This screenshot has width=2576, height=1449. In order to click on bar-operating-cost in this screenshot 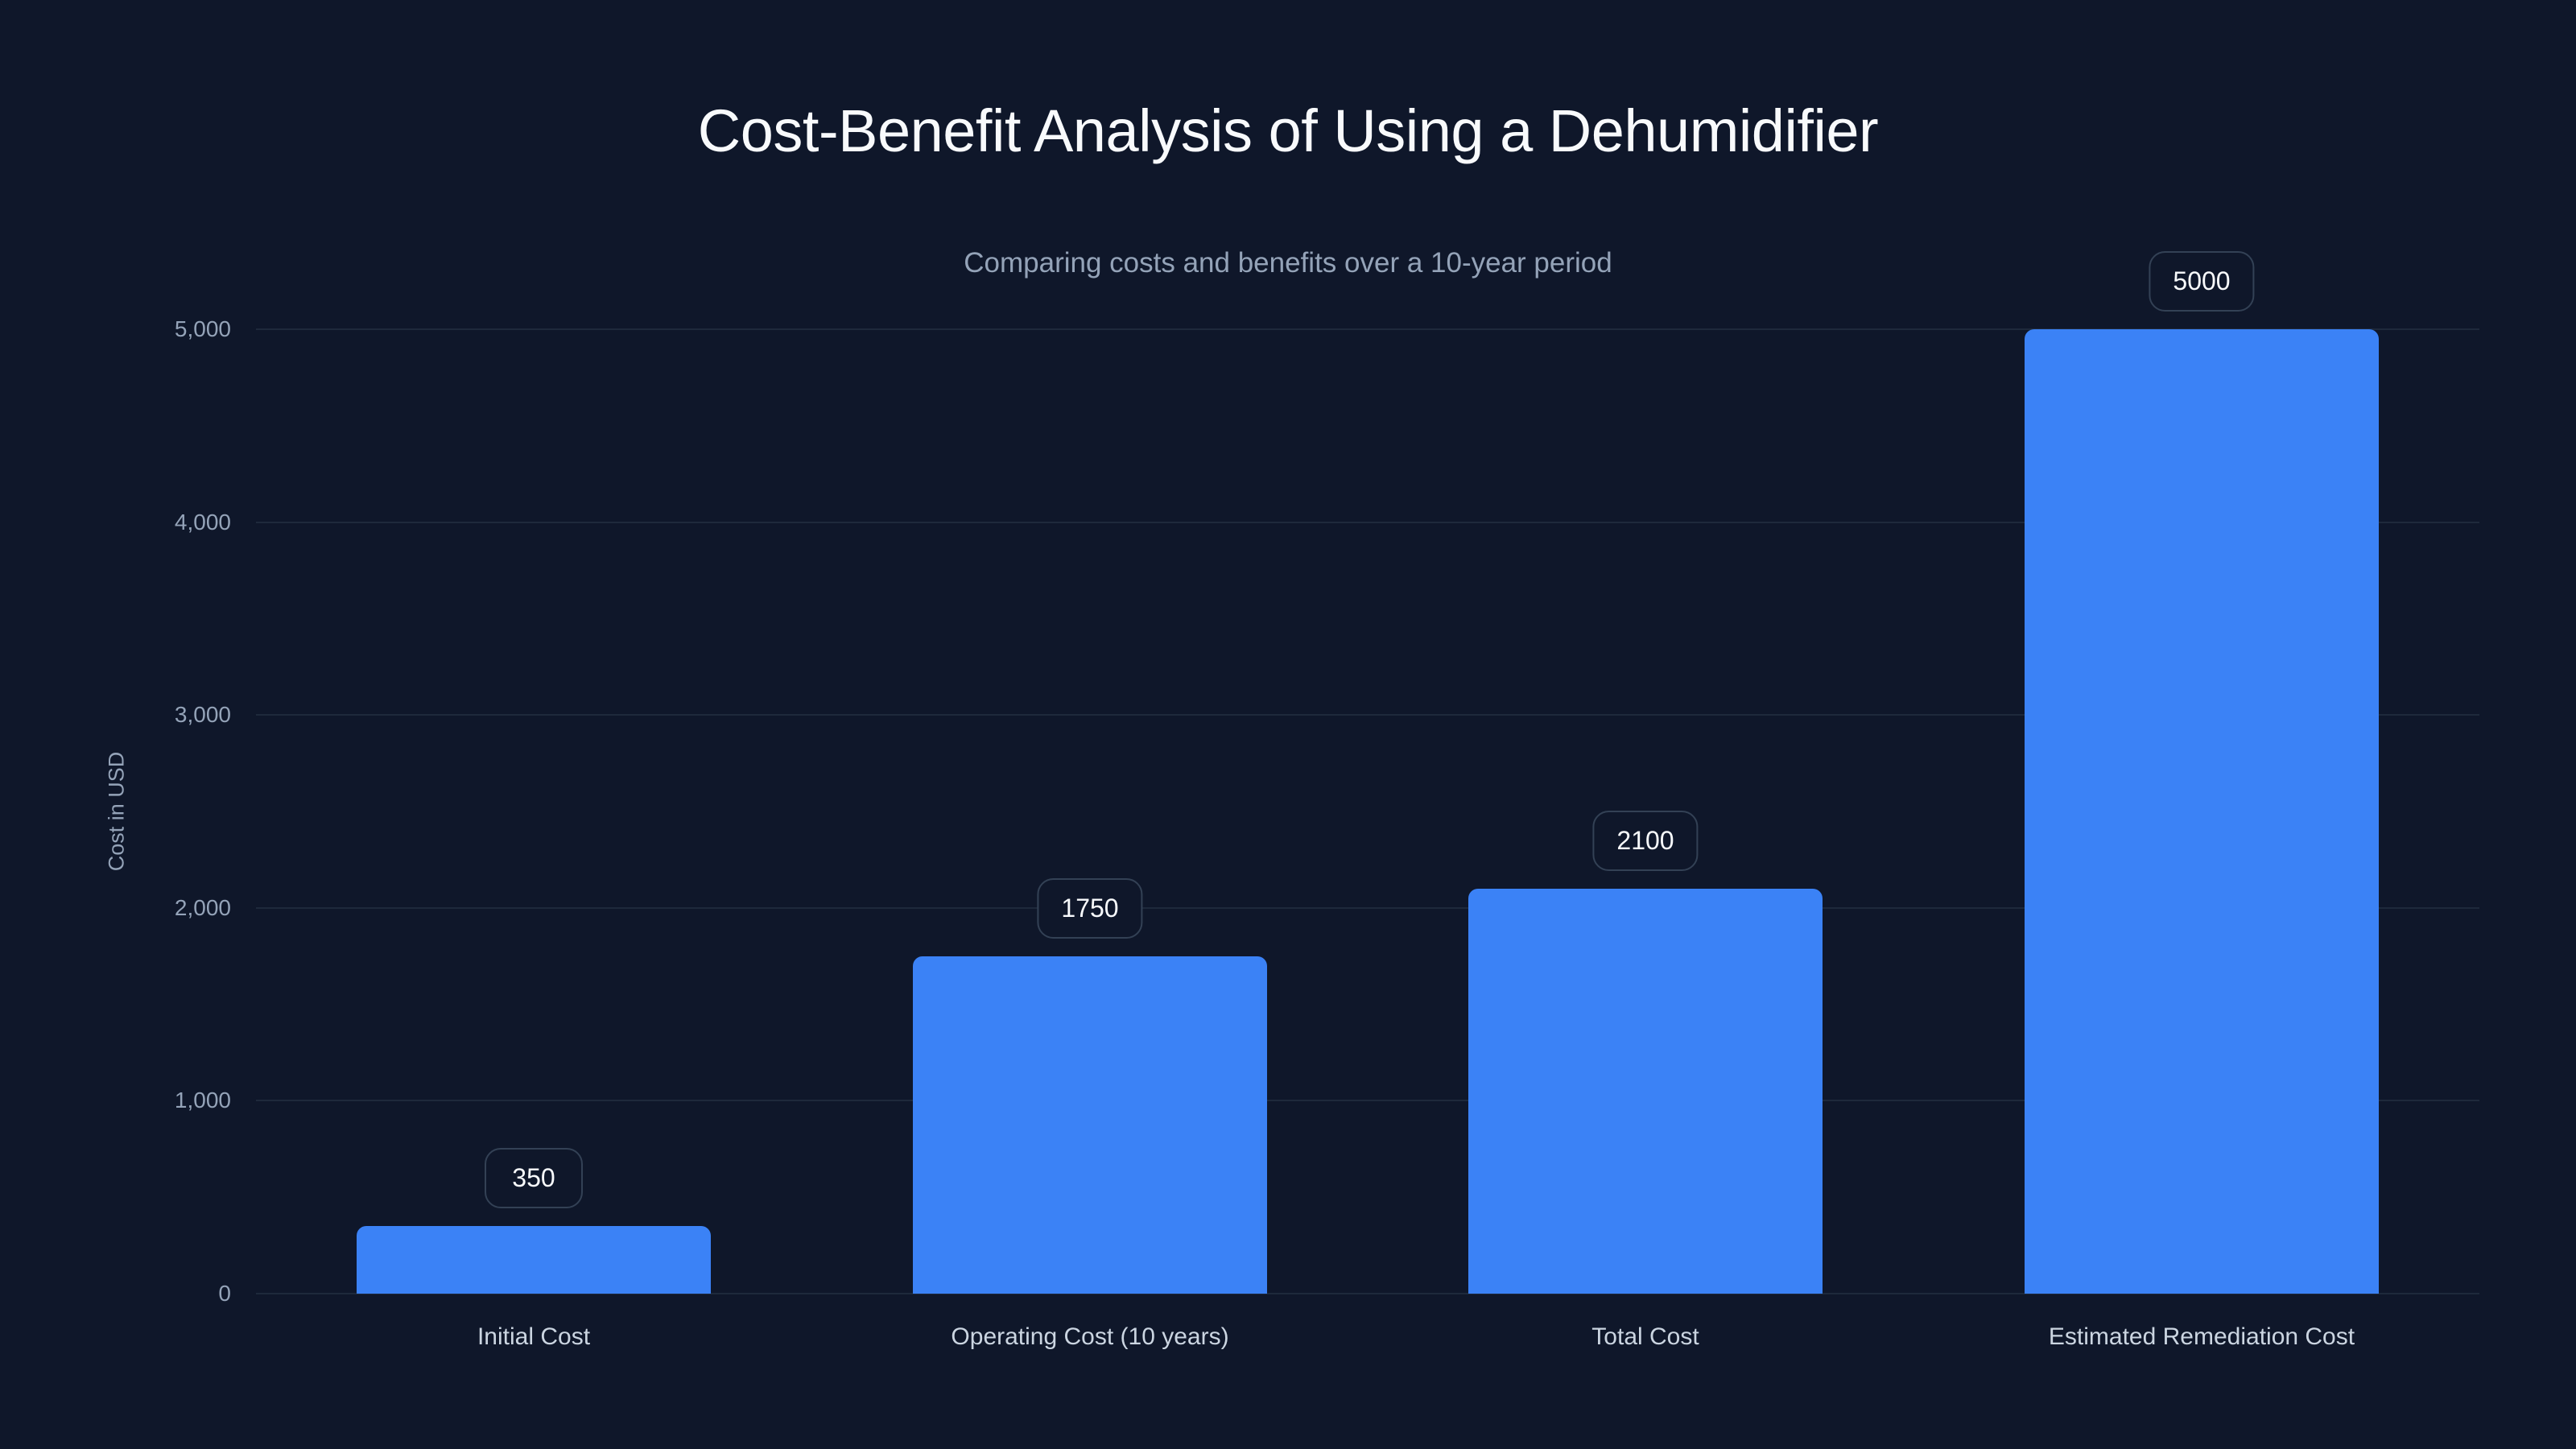, I will do `click(1090, 1125)`.